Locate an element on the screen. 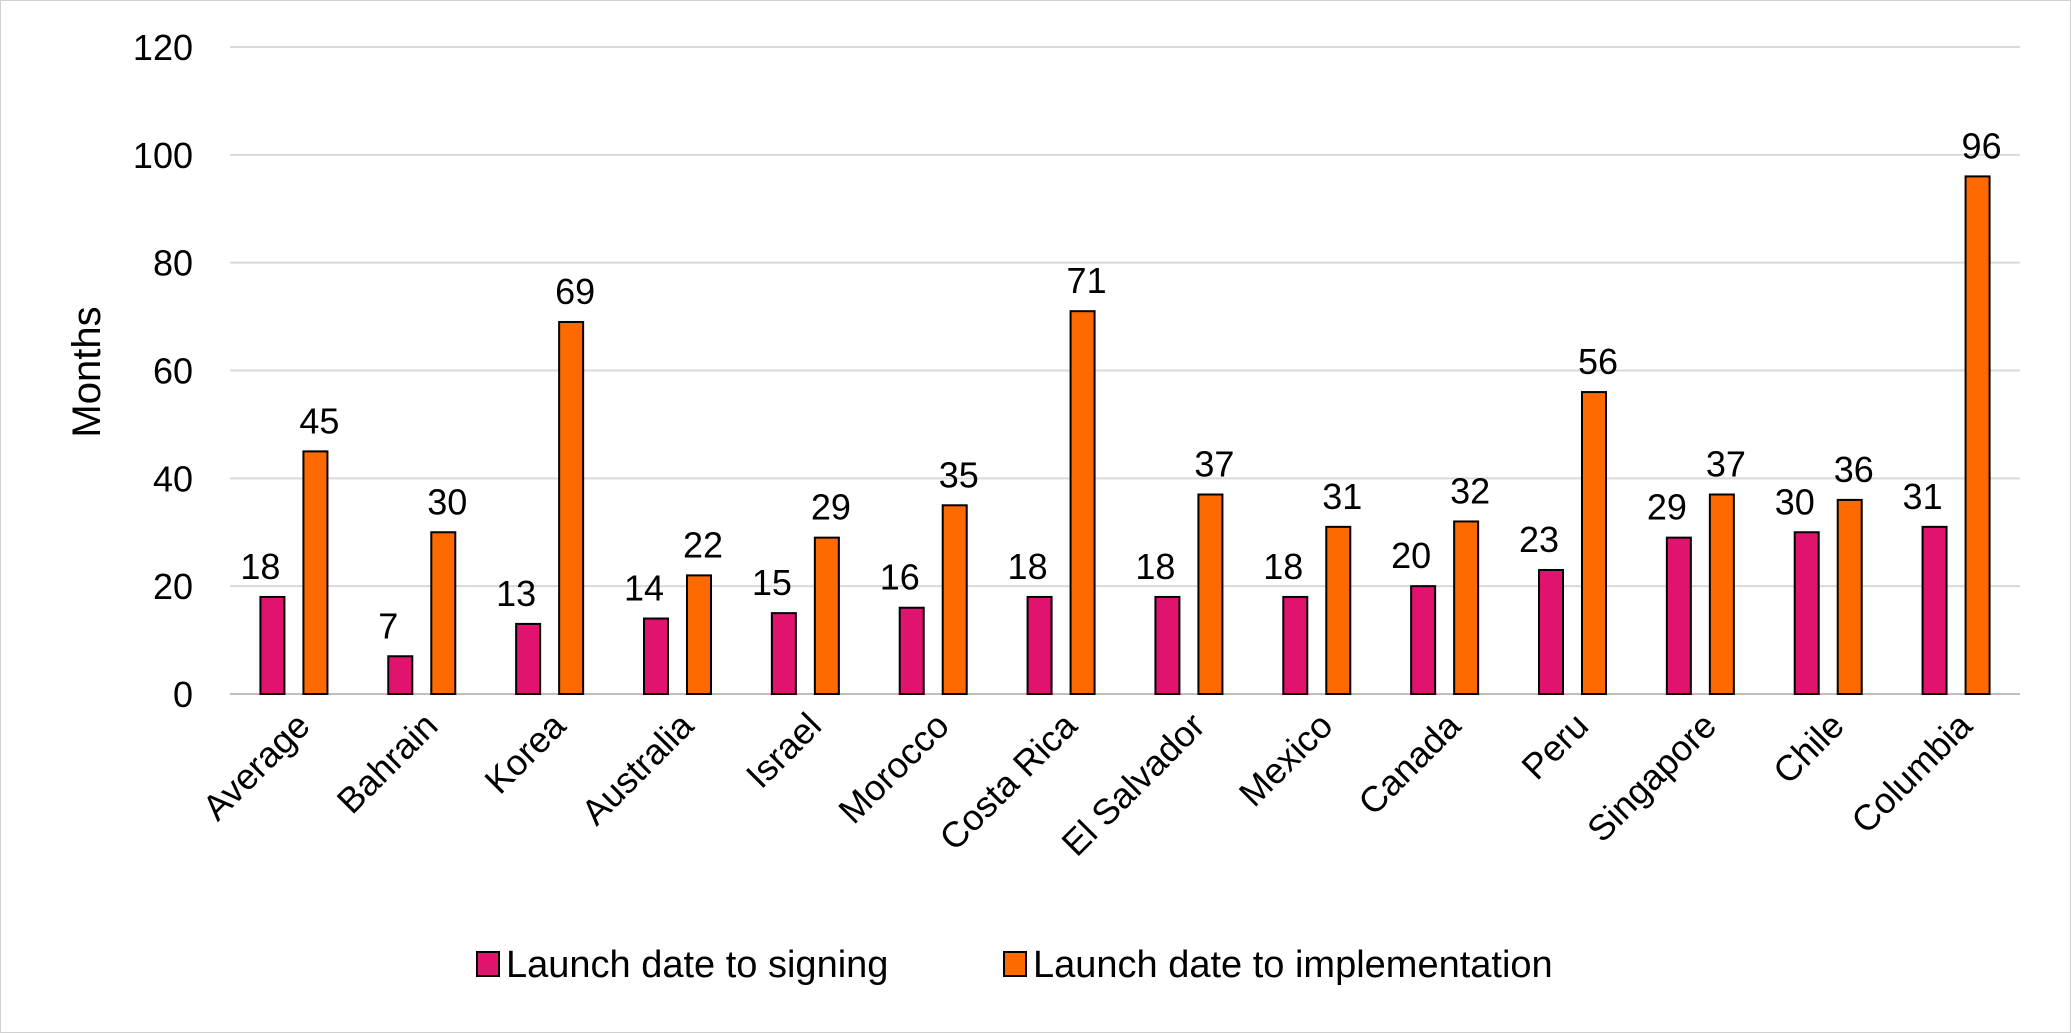  legend-item: Launch date to signing is located at coordinates (682, 965).